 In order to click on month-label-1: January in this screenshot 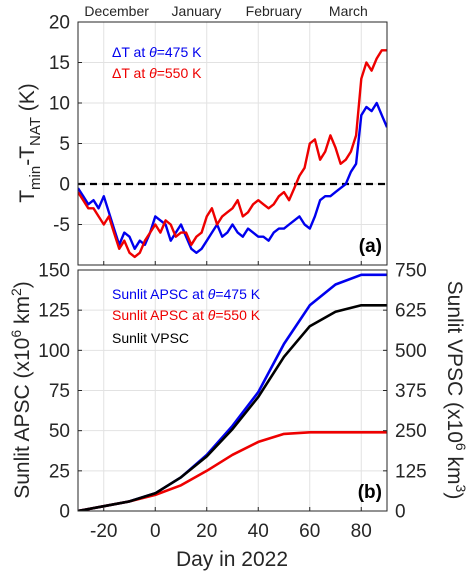, I will do `click(197, 11)`.